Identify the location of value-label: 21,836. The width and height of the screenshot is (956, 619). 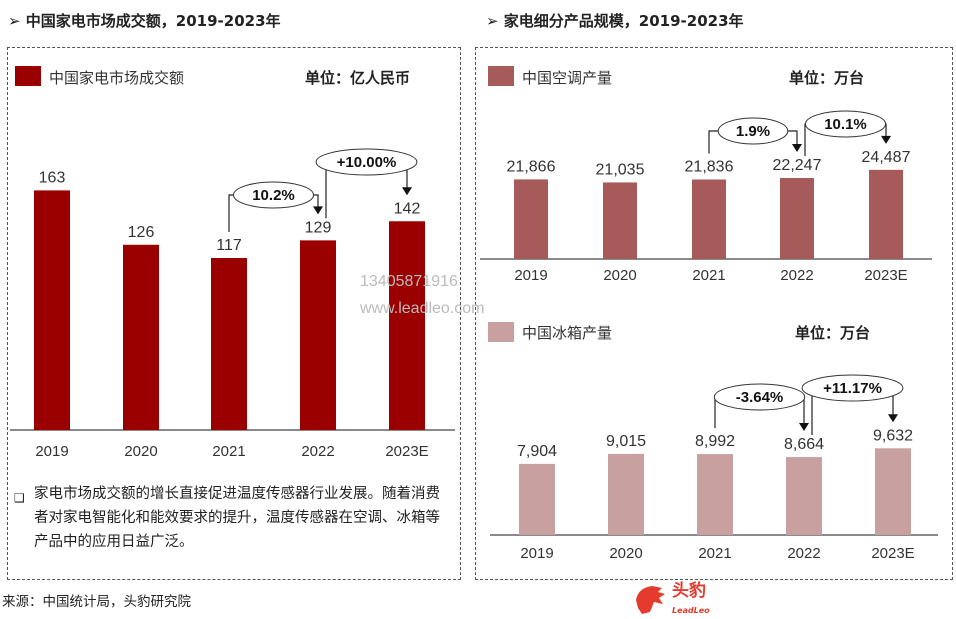
(709, 167).